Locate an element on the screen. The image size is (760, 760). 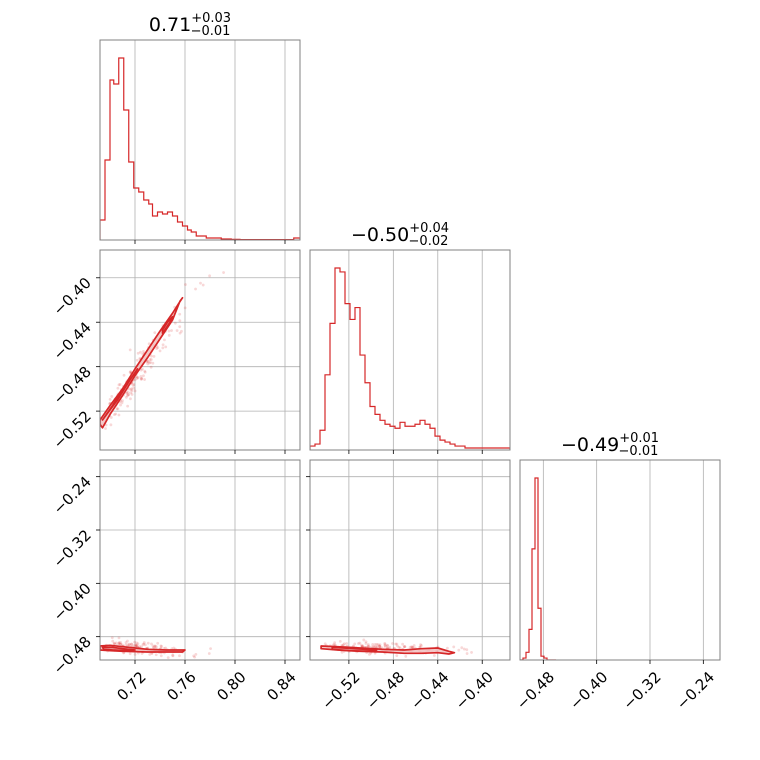
x-tick-label: −0.52 is located at coordinates (340, 690).